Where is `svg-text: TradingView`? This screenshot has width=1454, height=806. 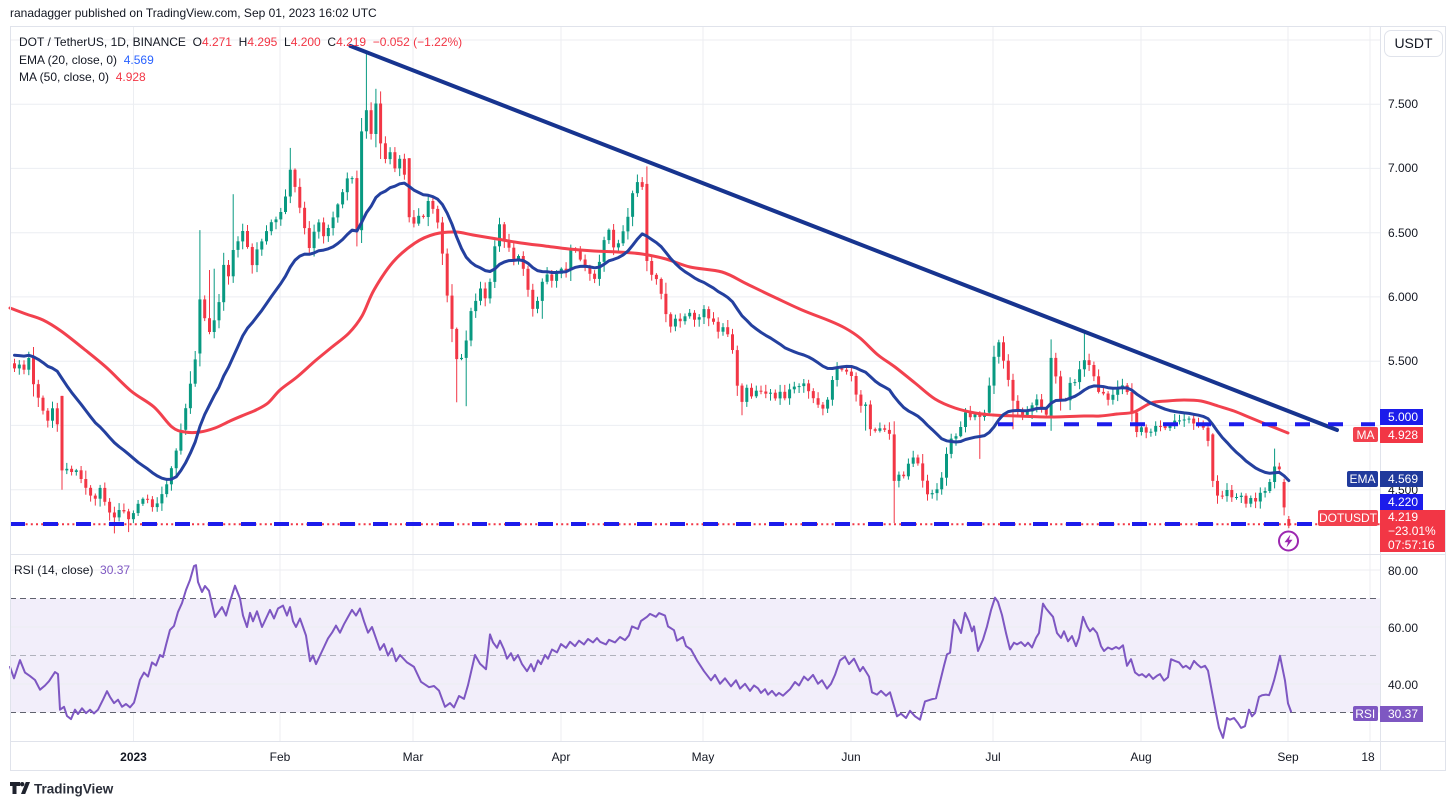 svg-text: TradingView is located at coordinates (74, 789).